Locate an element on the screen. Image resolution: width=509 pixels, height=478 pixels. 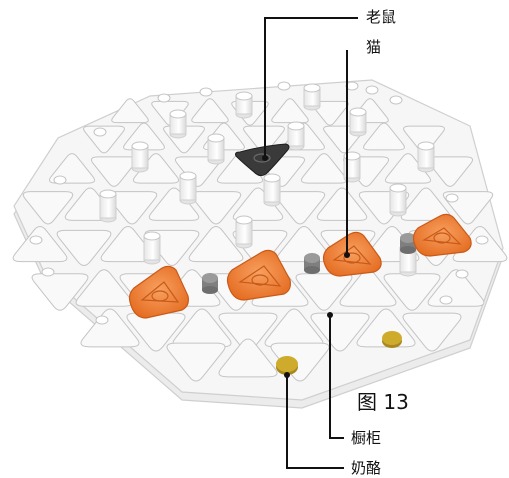
label-cheese: 奶酪 is located at coordinates (366, 468).